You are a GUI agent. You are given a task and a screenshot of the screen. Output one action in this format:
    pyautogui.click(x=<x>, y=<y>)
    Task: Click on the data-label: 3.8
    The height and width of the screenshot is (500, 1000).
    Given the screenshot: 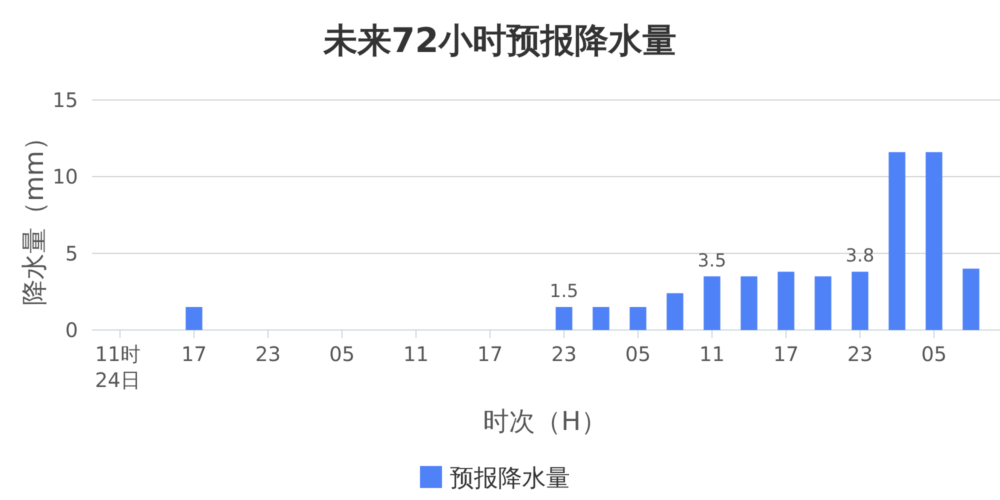 What is the action you would take?
    pyautogui.click(x=860, y=256)
    